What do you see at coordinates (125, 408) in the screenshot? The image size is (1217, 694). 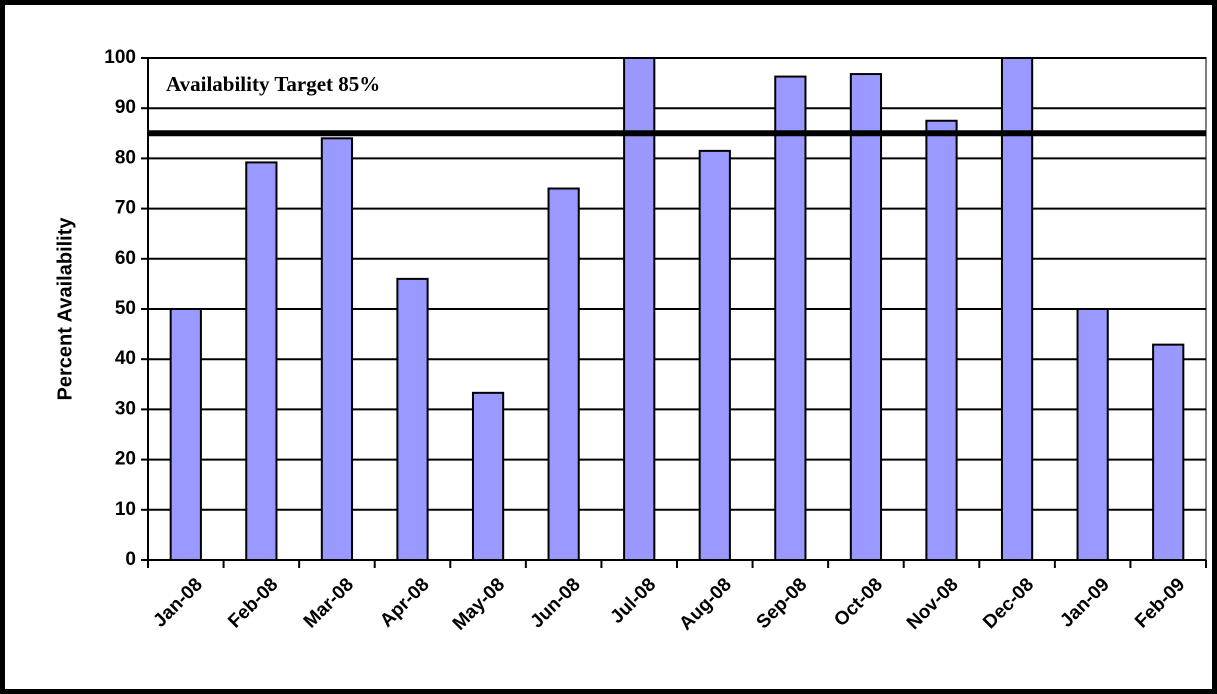 I see `y-tick-label: 30` at bounding box center [125, 408].